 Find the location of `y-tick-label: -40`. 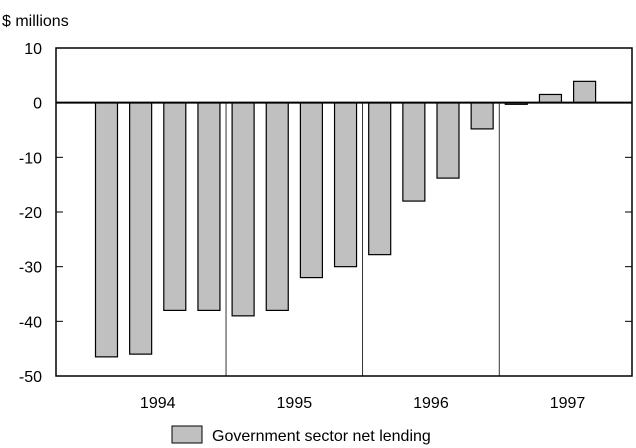

y-tick-label: -40 is located at coordinates (30, 322).